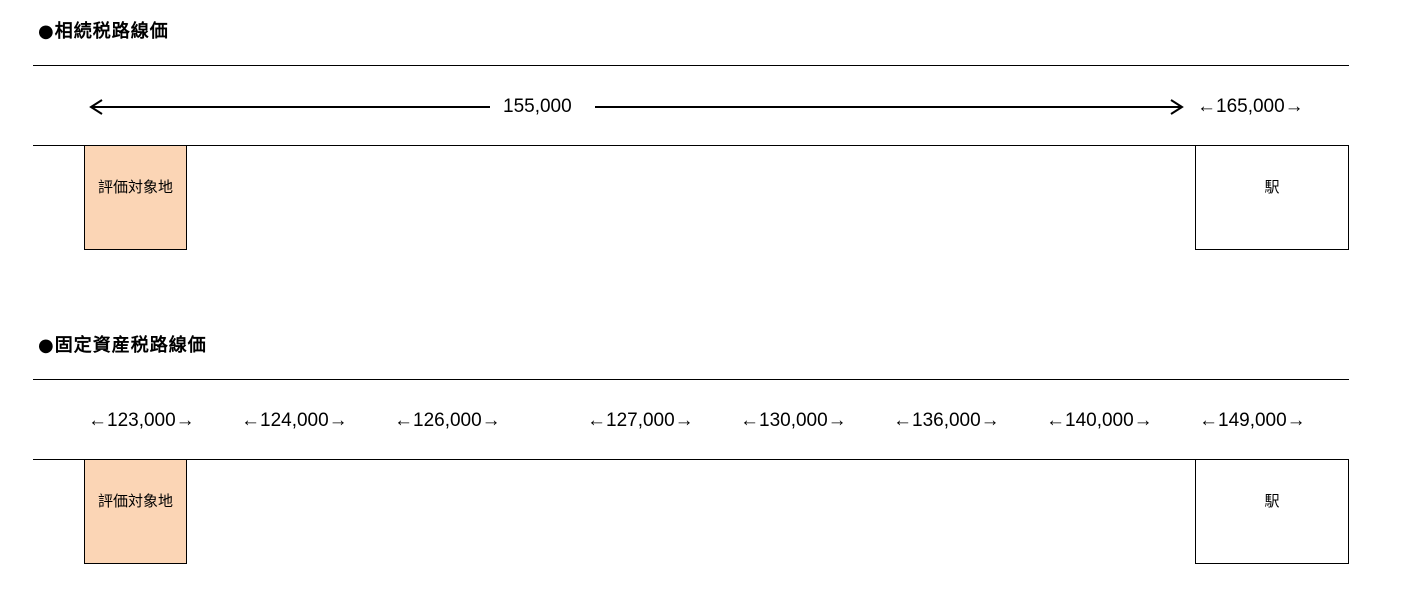 The width and height of the screenshot is (1415, 593). Describe the element at coordinates (141, 420) in the screenshot. I see `price-label: ←123,000→` at that location.